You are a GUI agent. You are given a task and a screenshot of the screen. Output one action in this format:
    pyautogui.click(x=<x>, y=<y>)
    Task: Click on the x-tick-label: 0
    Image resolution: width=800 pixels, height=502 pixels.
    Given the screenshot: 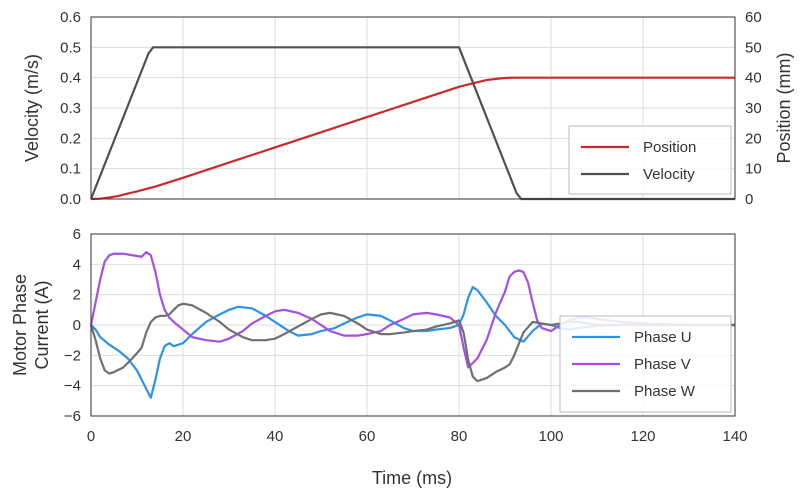 What is the action you would take?
    pyautogui.click(x=91, y=436)
    